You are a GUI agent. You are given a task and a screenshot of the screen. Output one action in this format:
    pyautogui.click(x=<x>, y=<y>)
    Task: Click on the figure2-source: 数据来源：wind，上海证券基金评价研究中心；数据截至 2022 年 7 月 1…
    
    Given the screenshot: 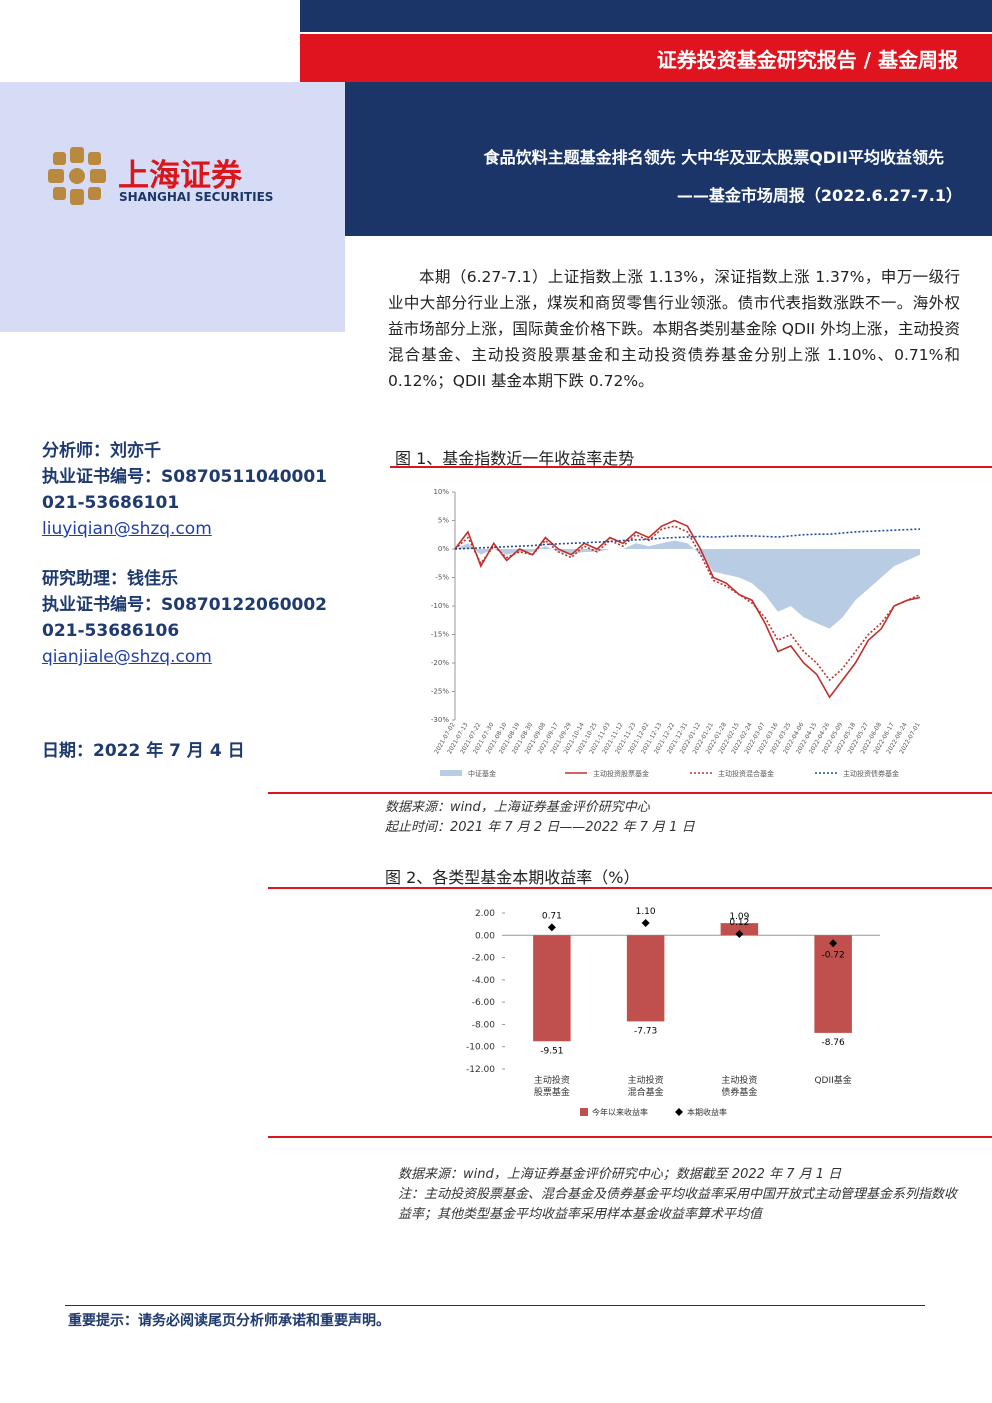 What is the action you would take?
    pyautogui.click(x=620, y=1174)
    